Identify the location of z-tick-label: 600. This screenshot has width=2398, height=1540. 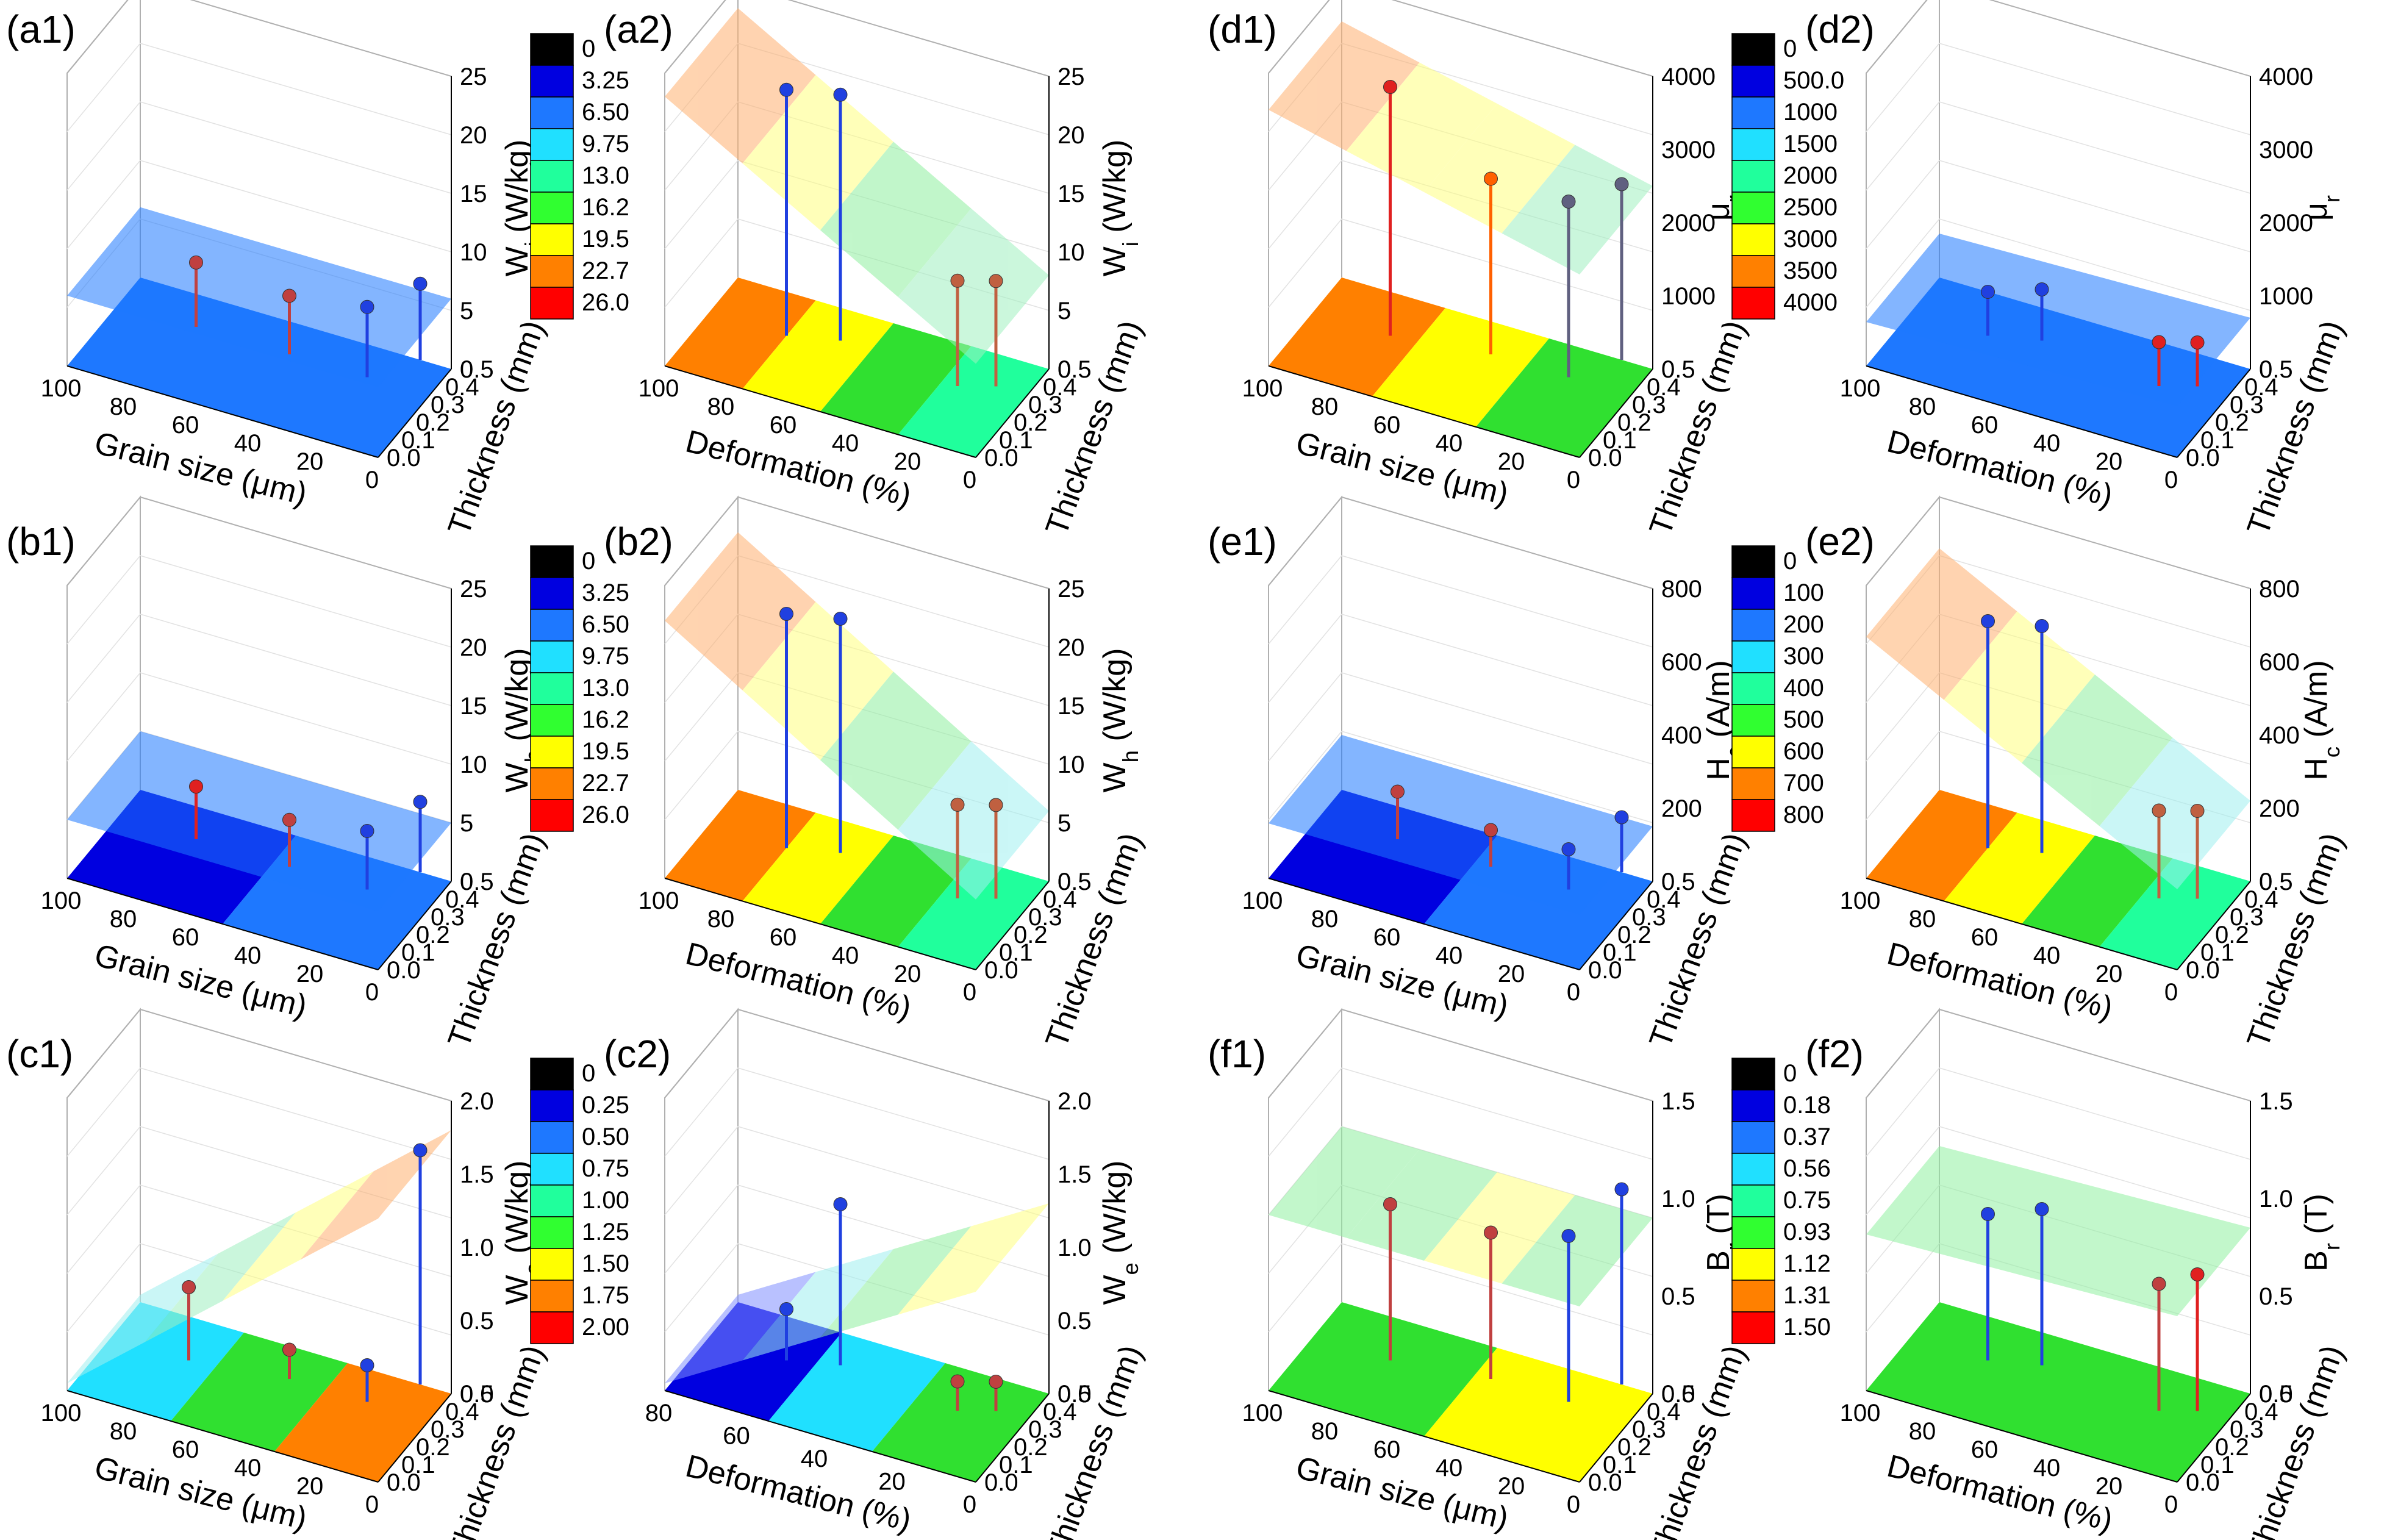
(2279, 662).